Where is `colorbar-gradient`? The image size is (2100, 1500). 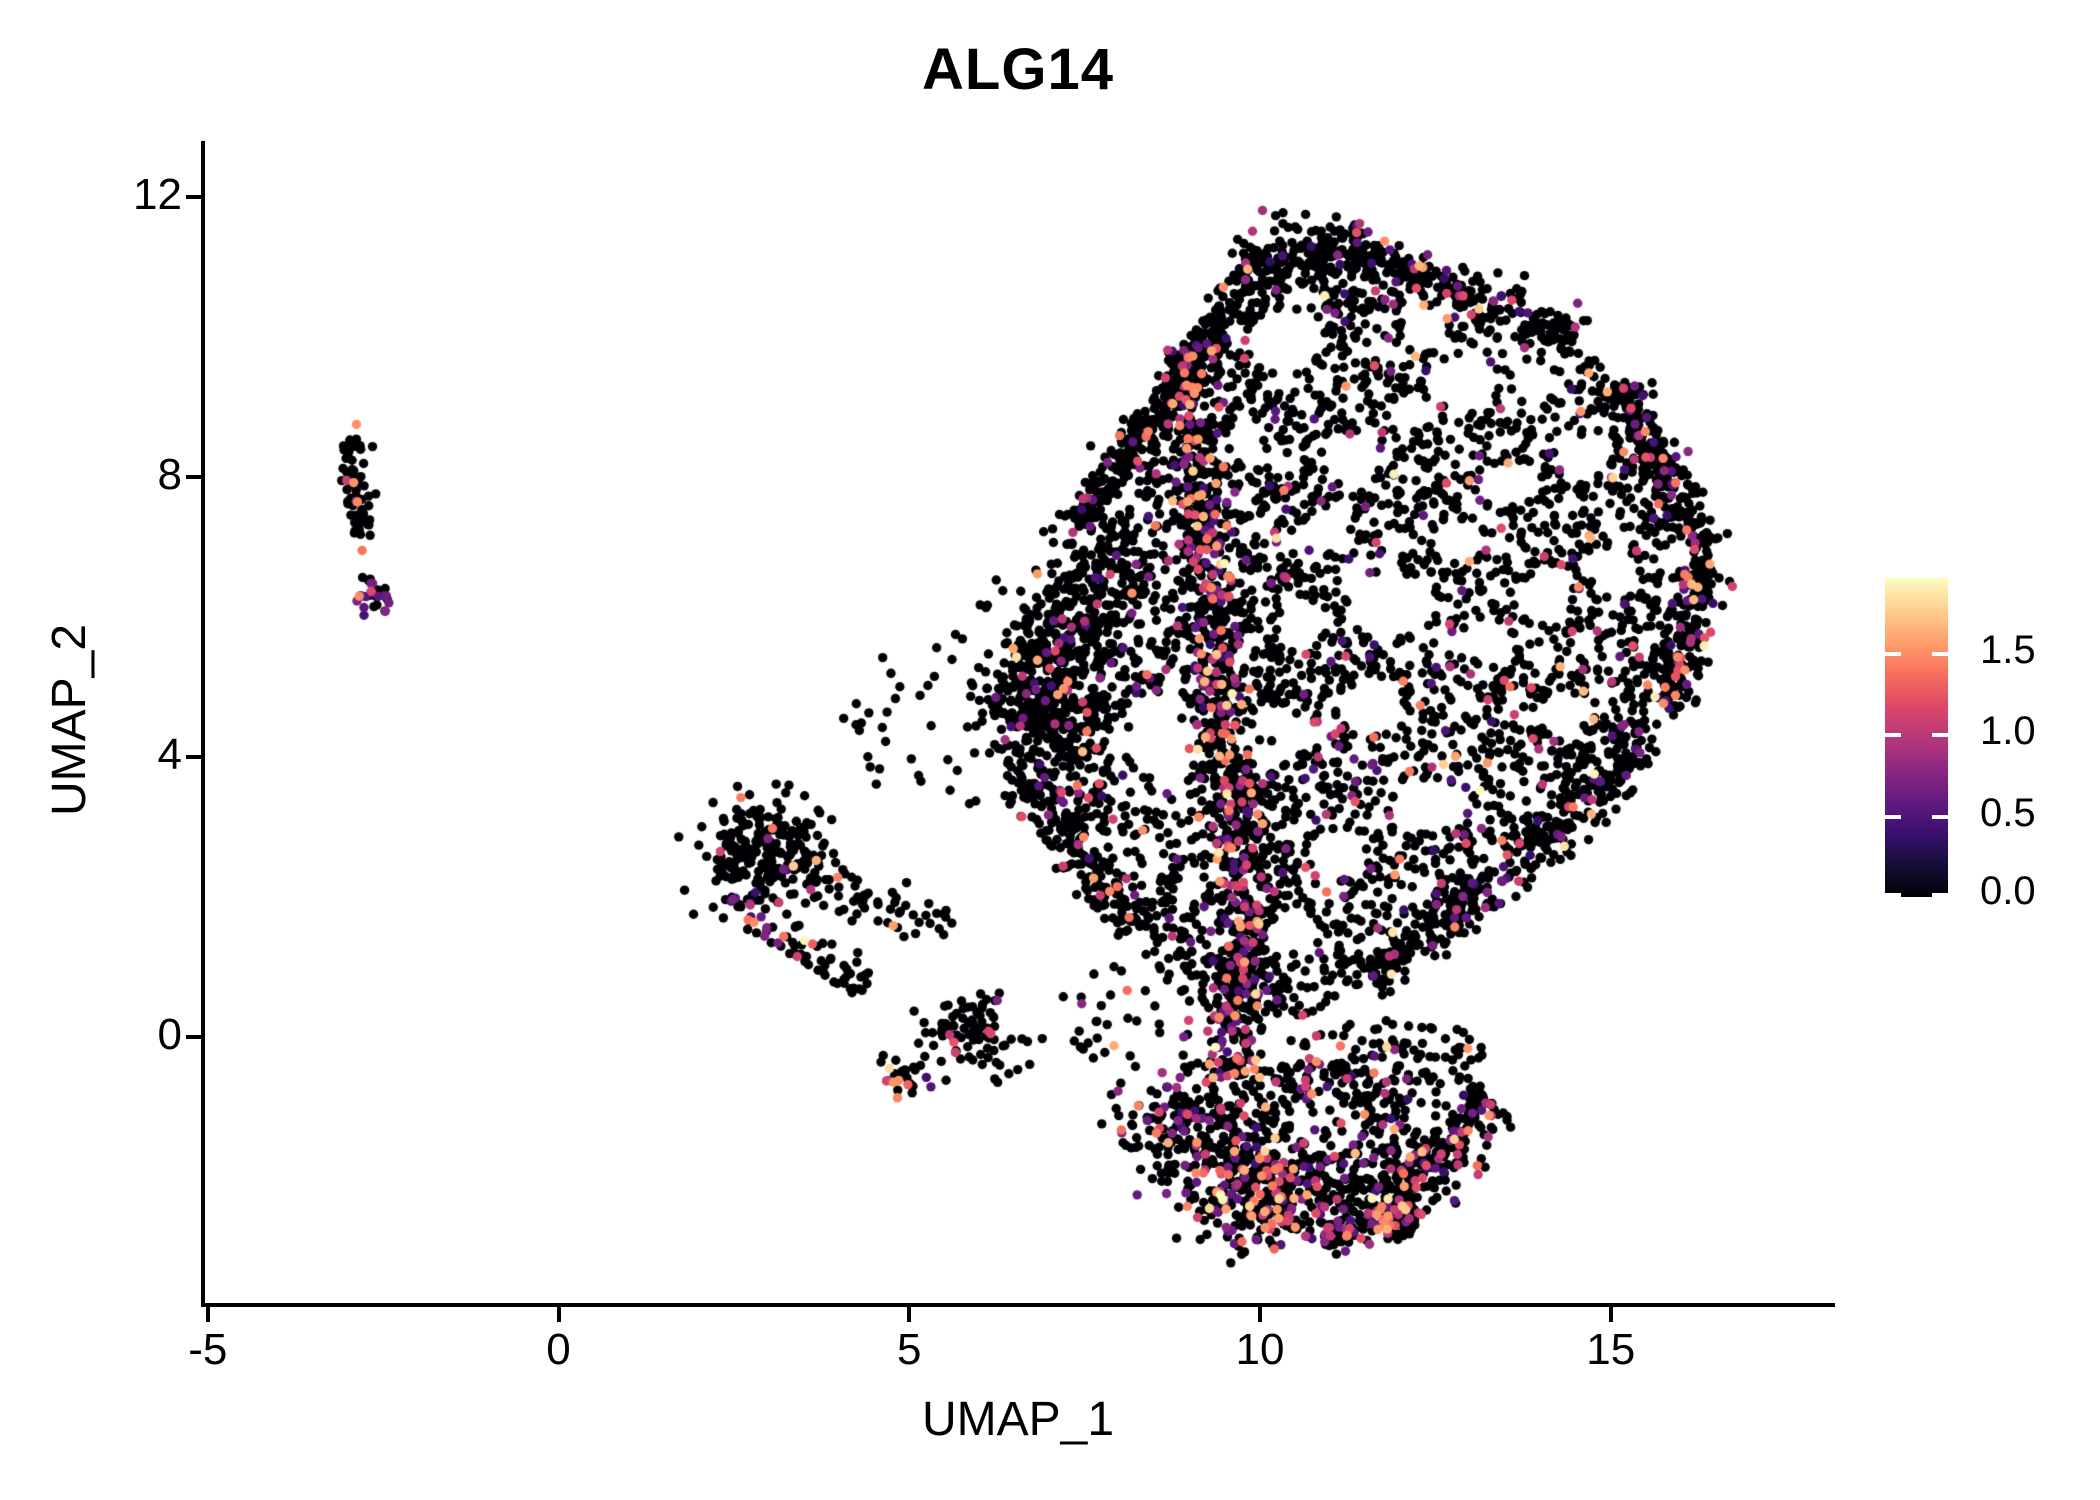
colorbar-gradient is located at coordinates (1916, 737).